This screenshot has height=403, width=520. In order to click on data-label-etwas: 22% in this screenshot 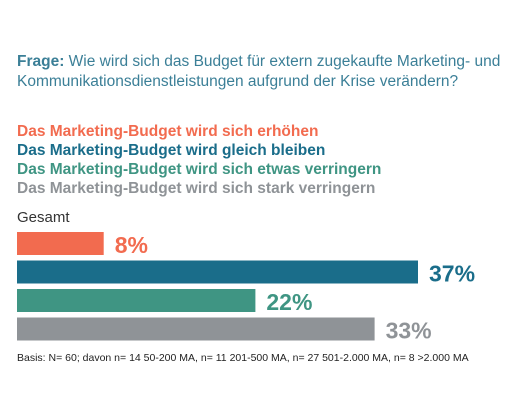, I will do `click(289, 302)`.